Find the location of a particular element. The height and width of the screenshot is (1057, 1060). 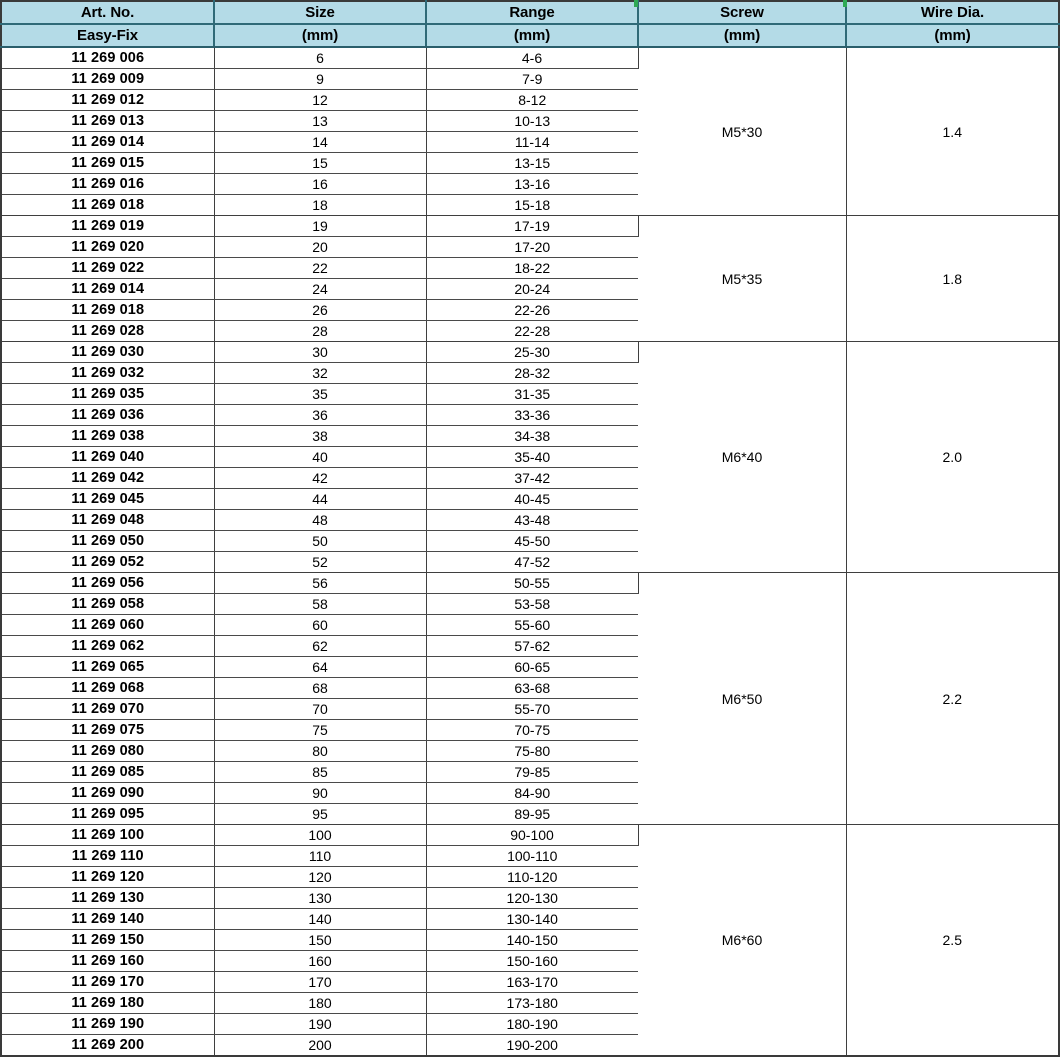

cell-range: 75-80 is located at coordinates (532, 751).